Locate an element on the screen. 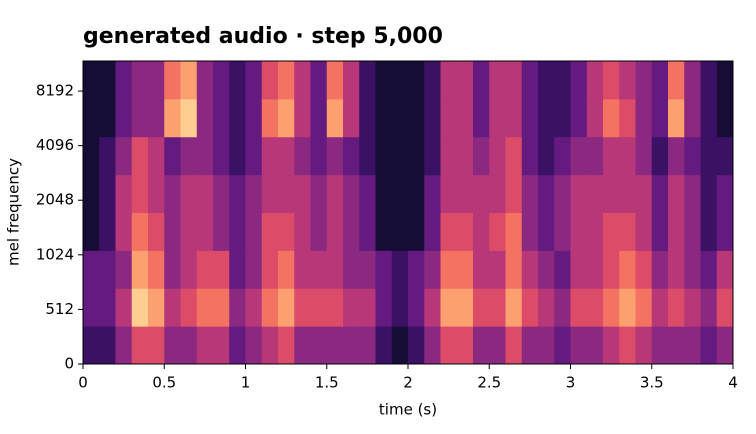 Image resolution: width=756 pixels, height=434 pixels. x-tick-label: 3 is located at coordinates (571, 383).